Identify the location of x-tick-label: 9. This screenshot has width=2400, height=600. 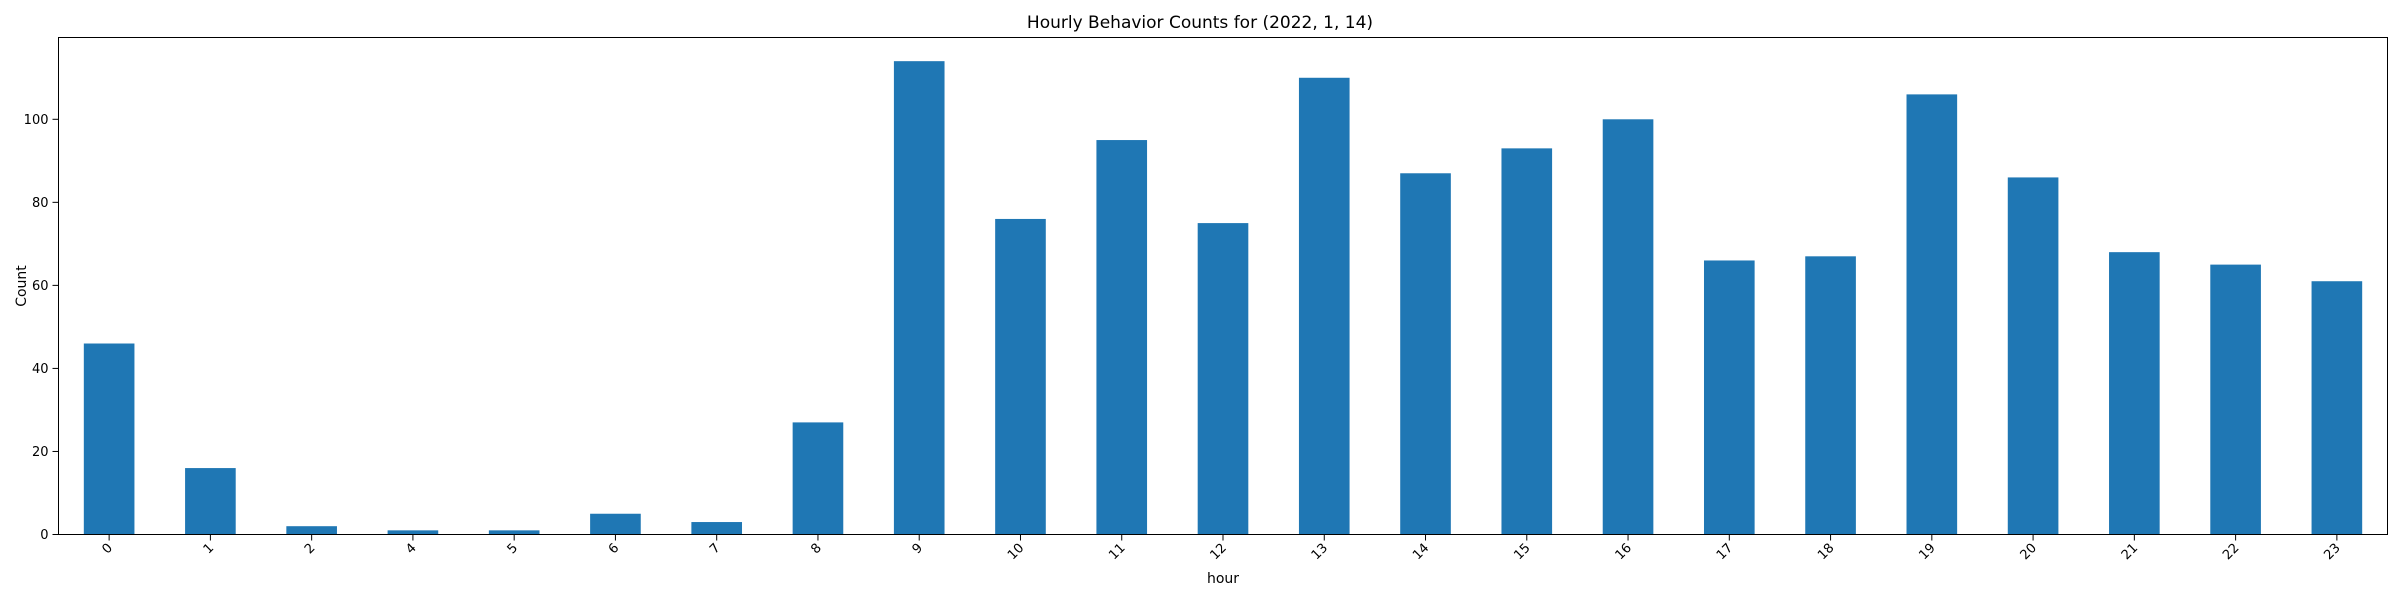
(918, 549).